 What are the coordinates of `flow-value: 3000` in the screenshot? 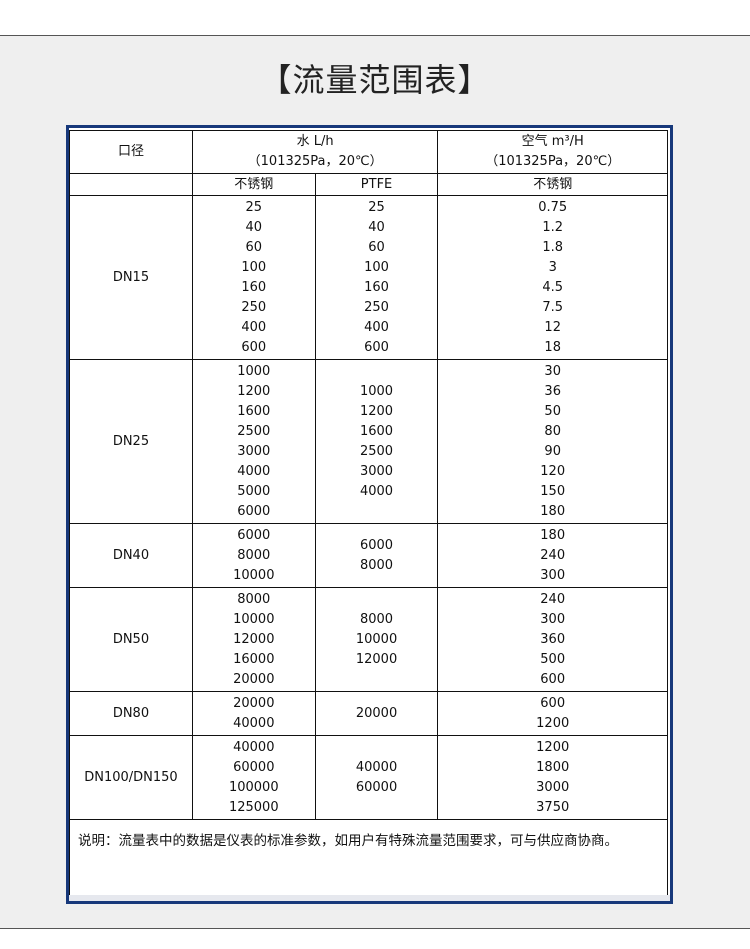 It's located at (254, 451).